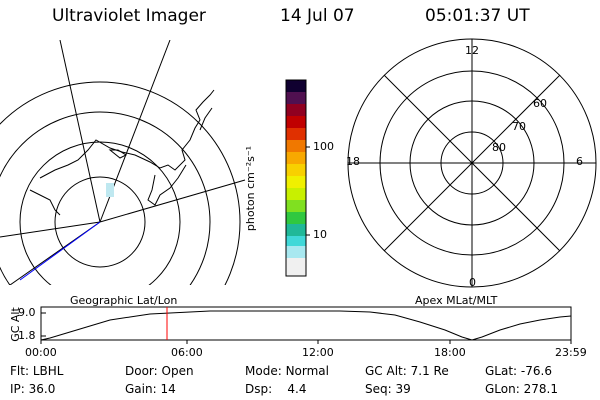  What do you see at coordinates (519, 126) in the screenshot?
I see `lat-label-70: 70` at bounding box center [519, 126].